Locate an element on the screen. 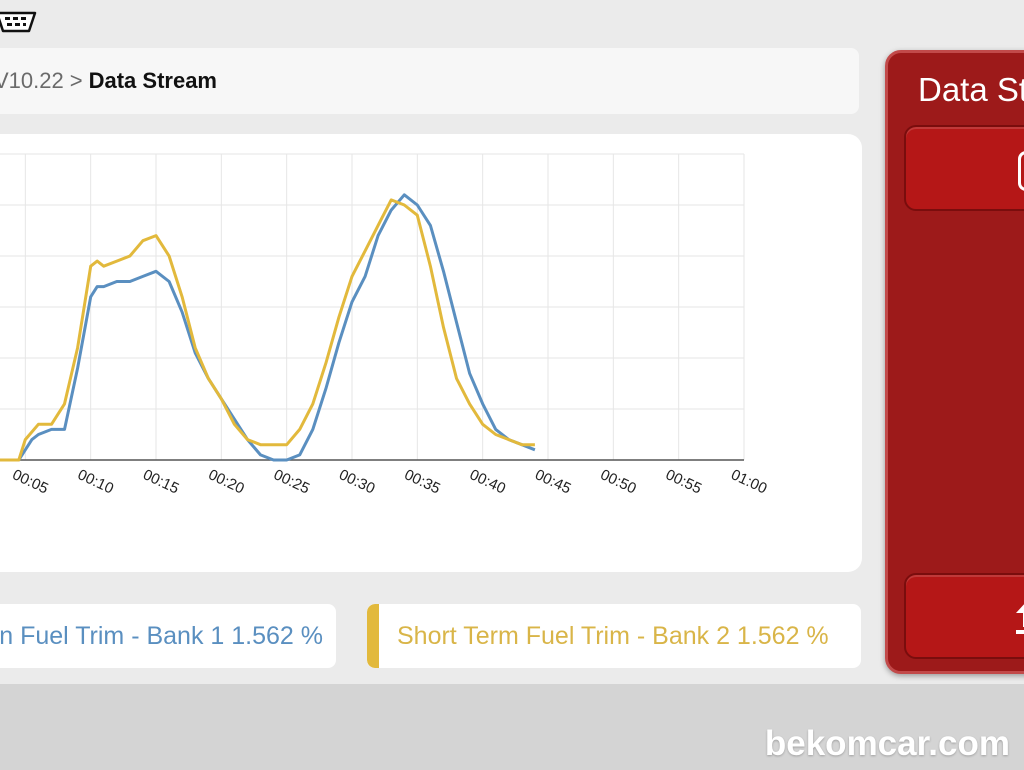  x-tick-label: 00:05 is located at coordinates (30, 481).